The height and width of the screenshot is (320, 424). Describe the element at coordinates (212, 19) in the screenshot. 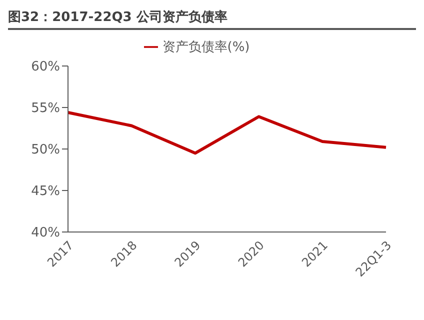

I see `chart-title: 图32：2017-22Q3 公司资产负债率` at that location.